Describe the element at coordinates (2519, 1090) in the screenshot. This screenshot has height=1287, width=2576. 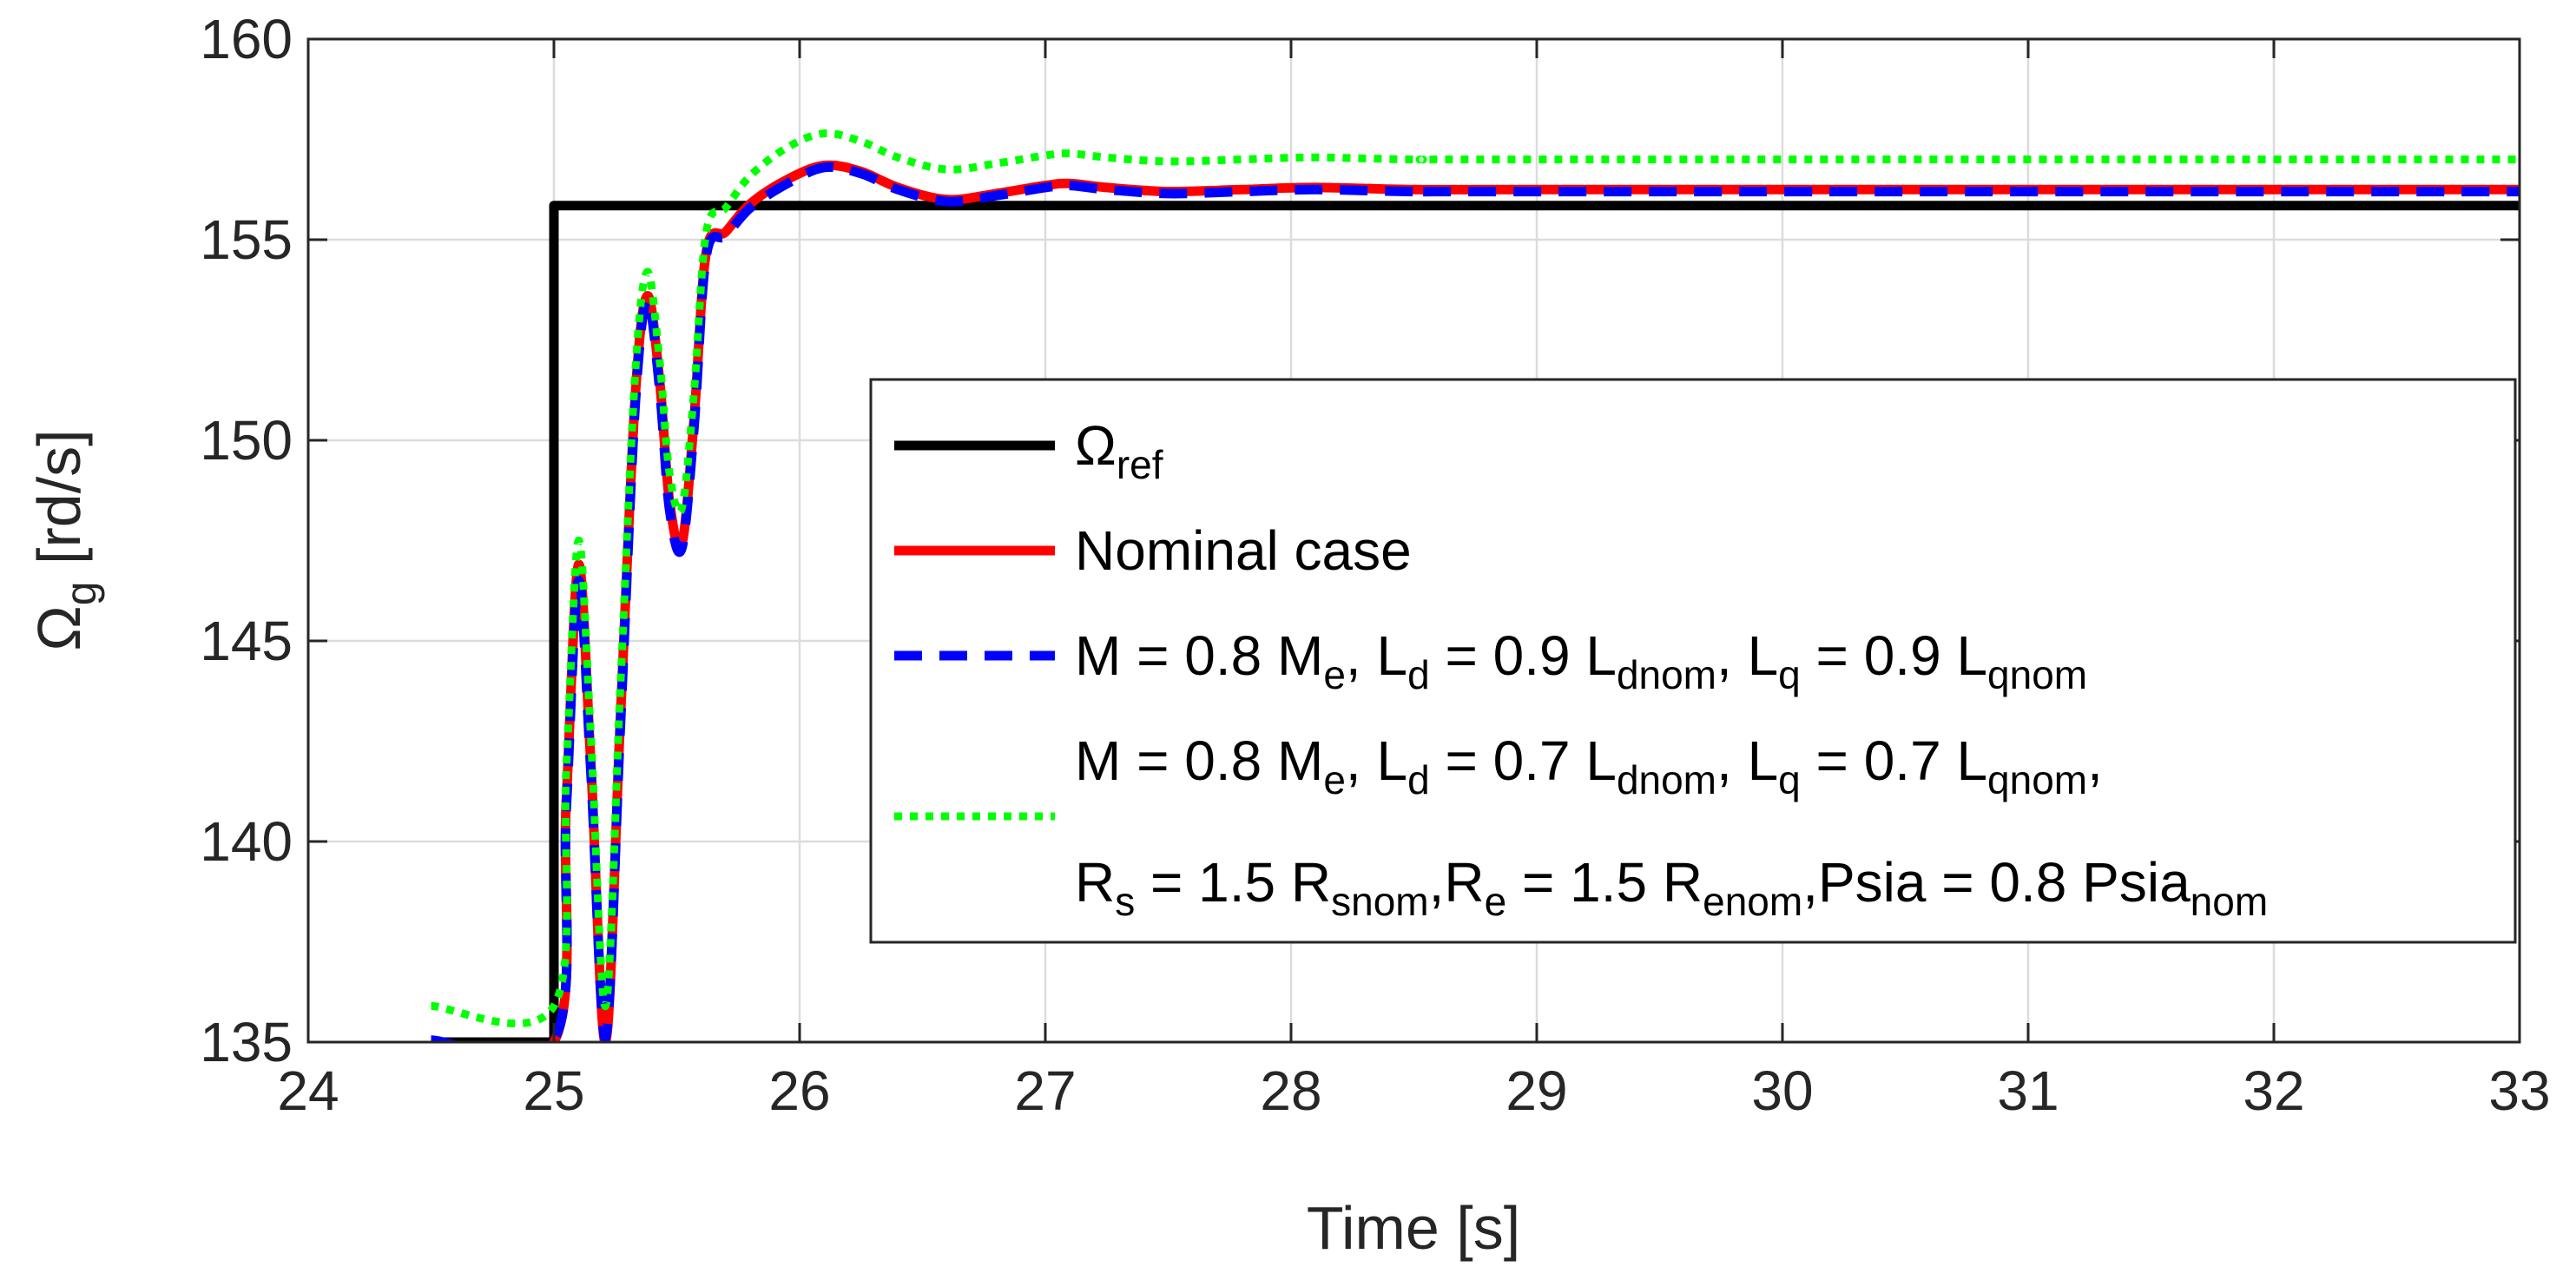
I see `x-tick-label: 33` at that location.